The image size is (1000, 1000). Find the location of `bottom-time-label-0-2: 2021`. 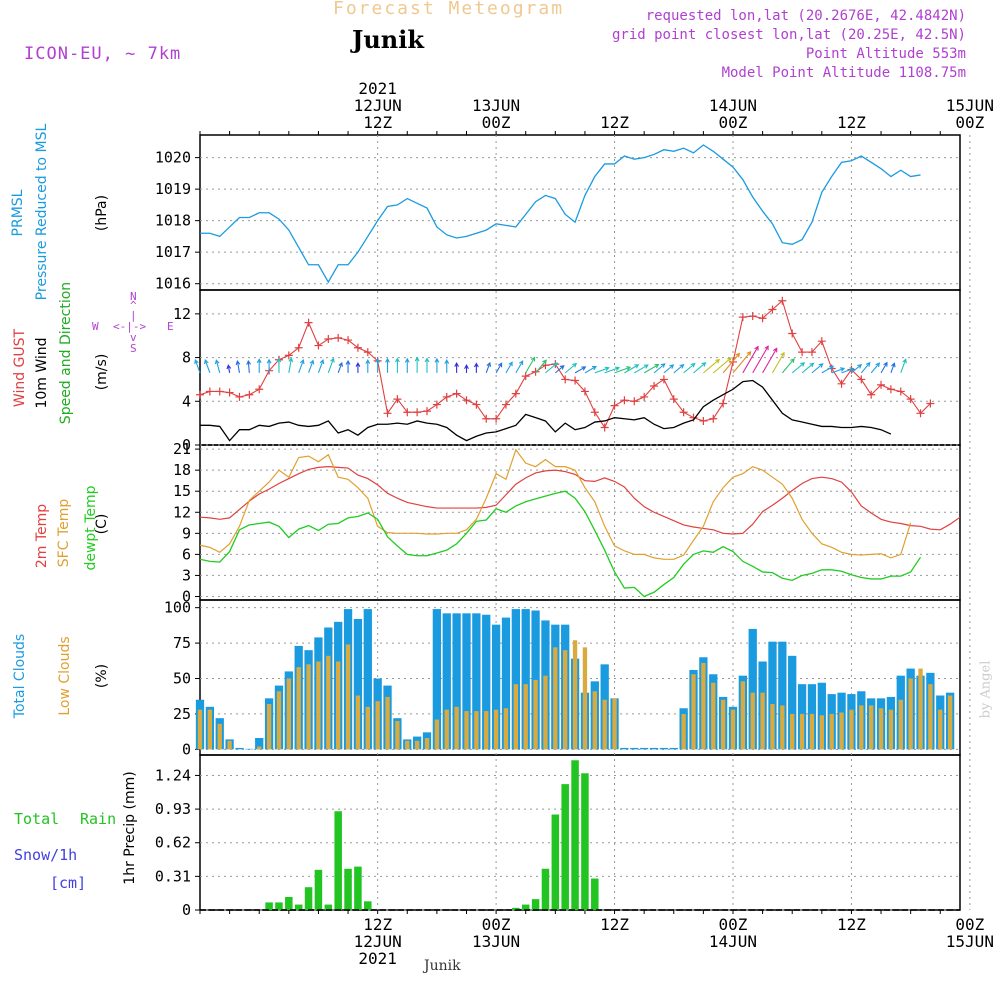

bottom-time-label-0-2: 2021 is located at coordinates (377, 958).